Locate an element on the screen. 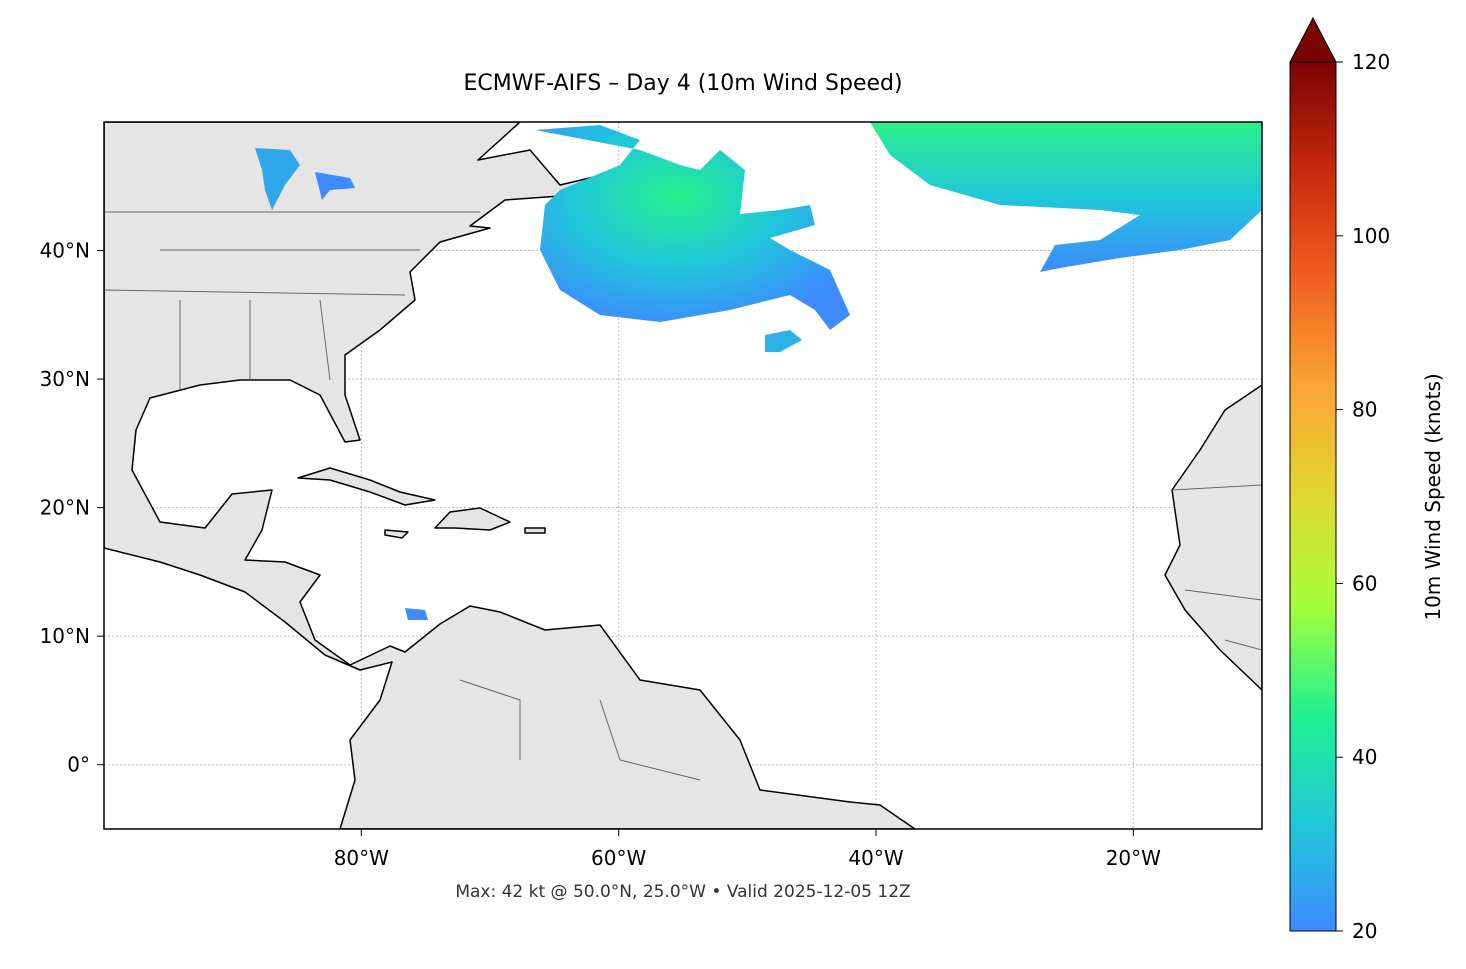 This screenshot has width=1466, height=969. map-title: ECMWF-AIFS – Day 4 (10m Wind Speed) is located at coordinates (682, 83).